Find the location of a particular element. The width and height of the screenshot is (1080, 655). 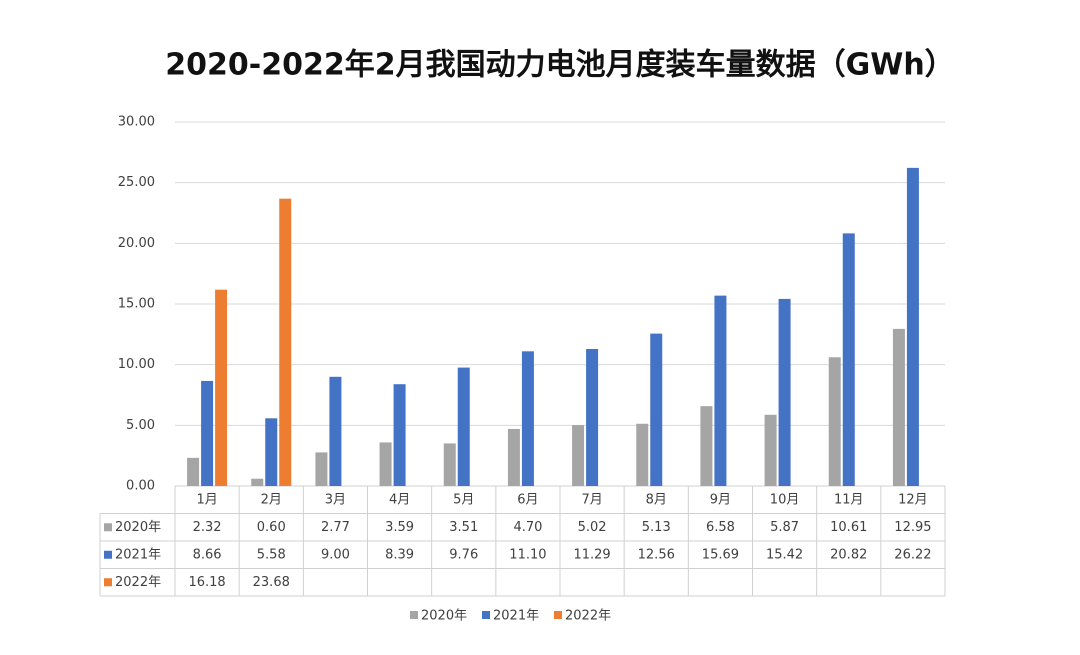

table-value: 6.58 is located at coordinates (720, 527).